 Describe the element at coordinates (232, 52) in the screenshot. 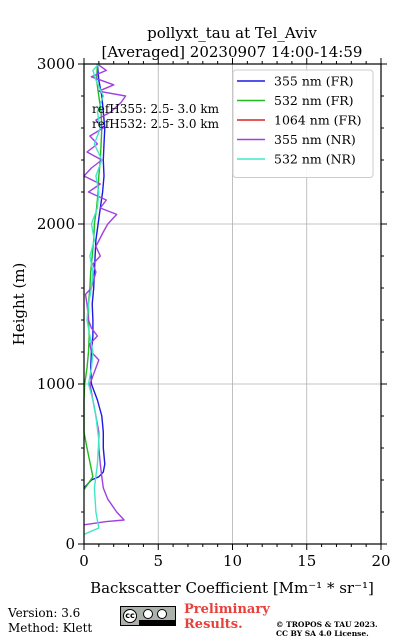

I see `chart-subtitle: [Averaged] 20230907 14:00-14:59` at that location.